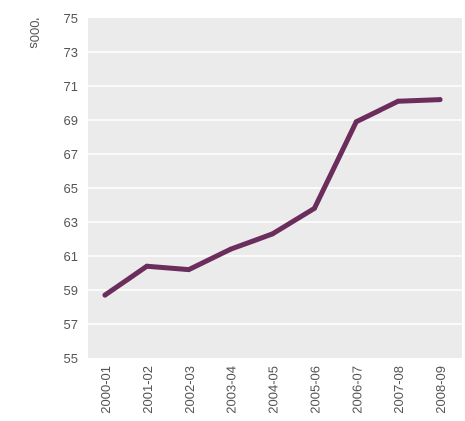 This screenshot has height=421, width=465. What do you see at coordinates (71, 290) in the screenshot?
I see `y-tick-label: 59` at bounding box center [71, 290].